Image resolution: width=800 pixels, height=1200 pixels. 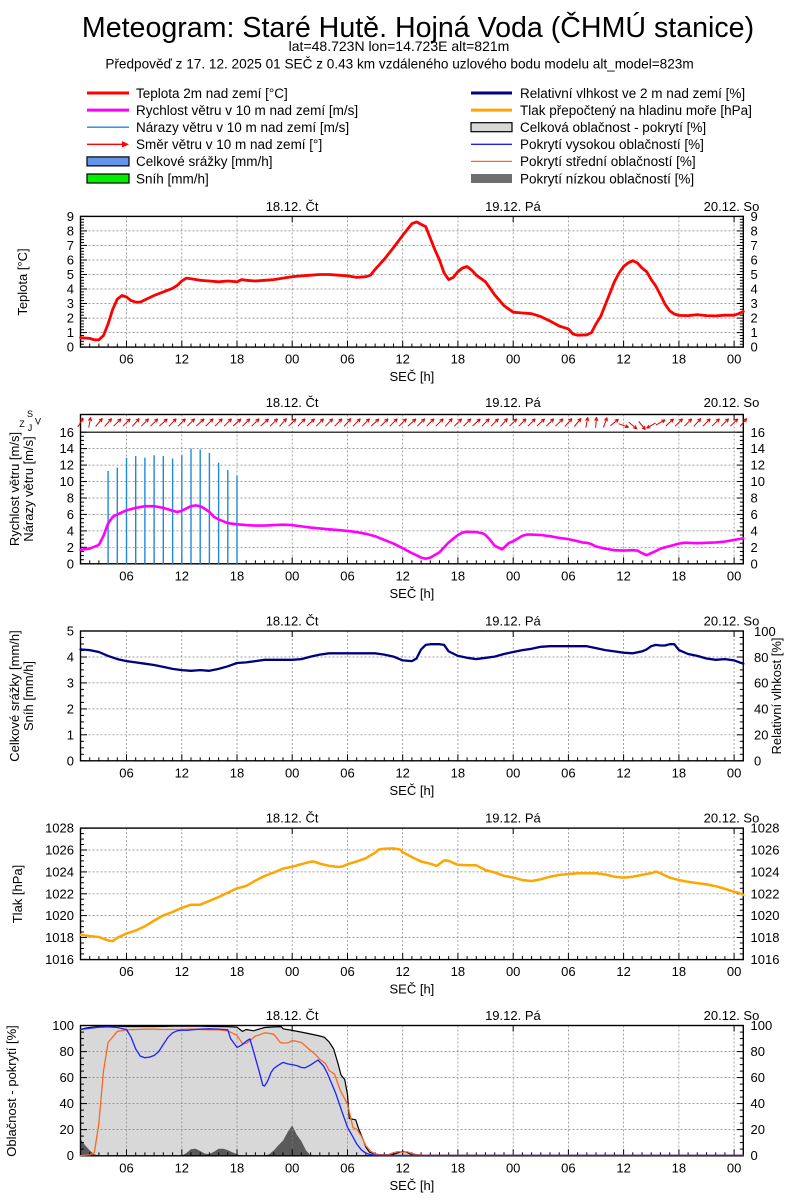 I want to click on svg-text: 10, so click(x=758, y=481).